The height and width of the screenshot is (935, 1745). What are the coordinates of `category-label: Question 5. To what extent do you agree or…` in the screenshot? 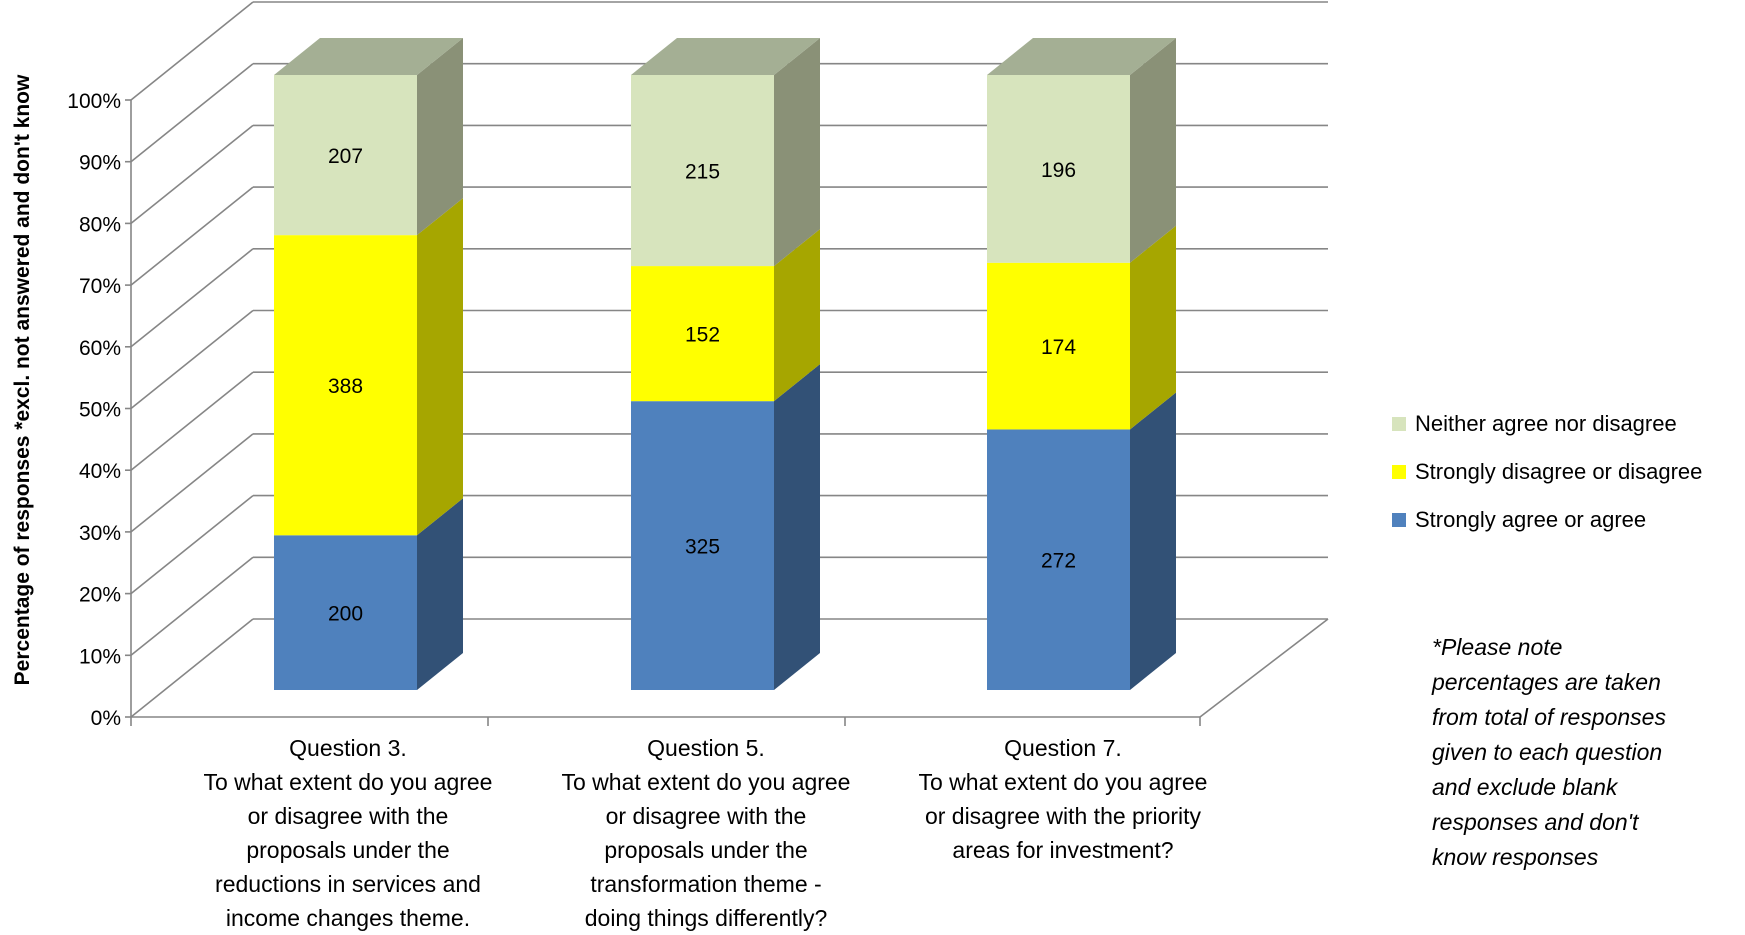 It's located at (706, 833).